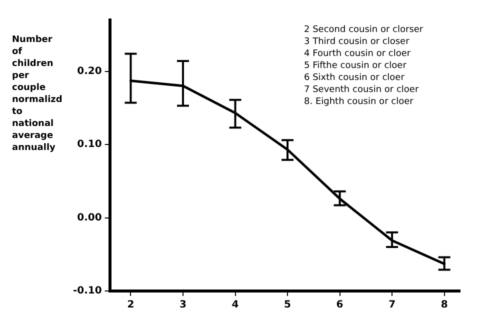 The height and width of the screenshot is (326, 488). I want to click on y-tick-label: 0.00, so click(89, 218).